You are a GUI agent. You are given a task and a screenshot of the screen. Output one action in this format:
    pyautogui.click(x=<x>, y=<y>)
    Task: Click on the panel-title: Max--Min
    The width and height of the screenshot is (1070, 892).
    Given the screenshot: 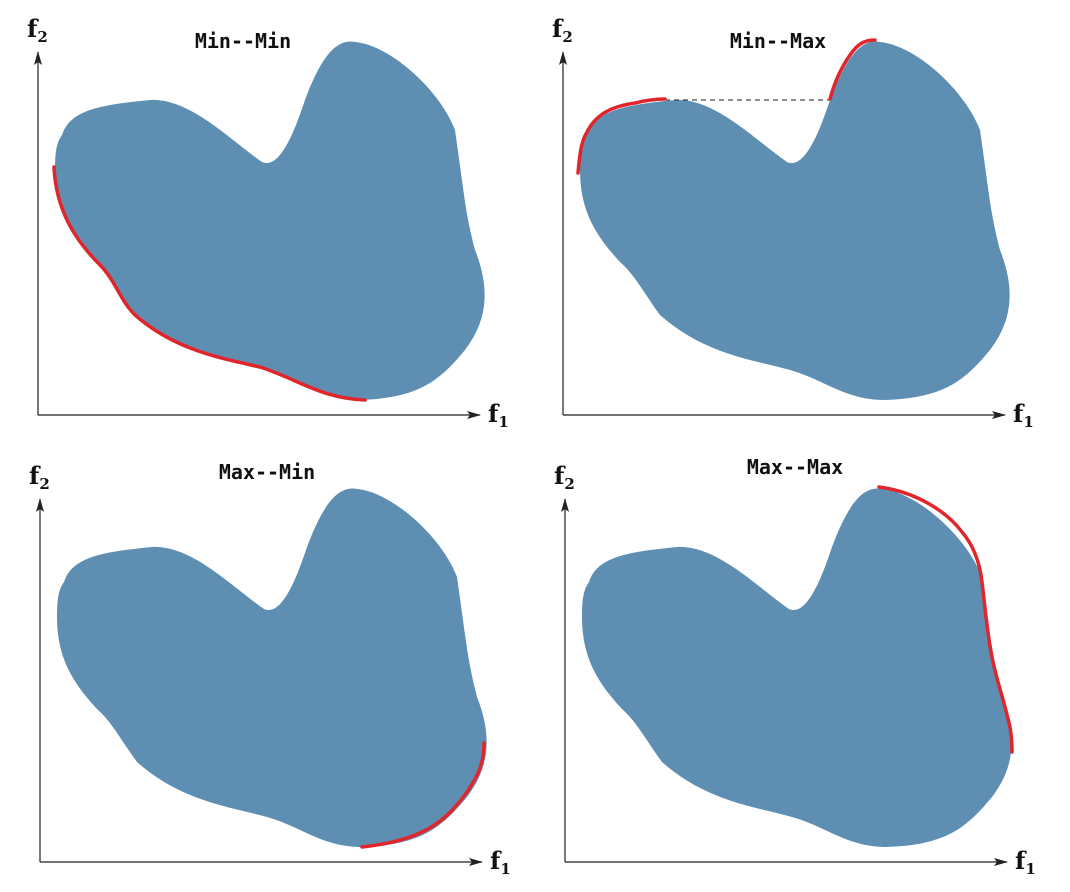 What is the action you would take?
    pyautogui.click(x=267, y=472)
    